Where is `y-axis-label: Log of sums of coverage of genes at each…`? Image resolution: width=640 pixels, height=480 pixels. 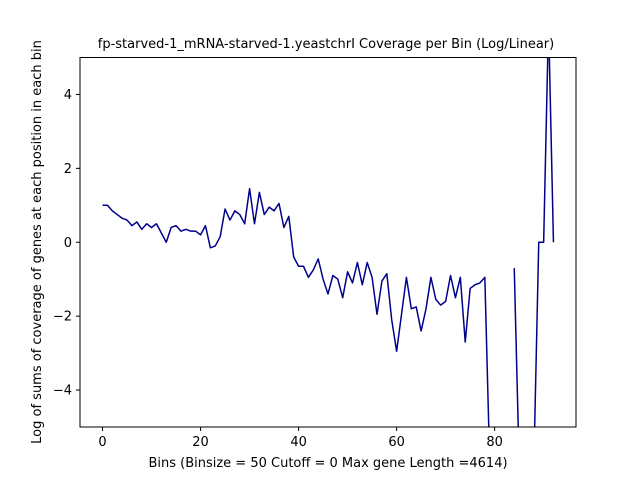 y-axis-label: Log of sums of coverage of genes at each… is located at coordinates (37, 242).